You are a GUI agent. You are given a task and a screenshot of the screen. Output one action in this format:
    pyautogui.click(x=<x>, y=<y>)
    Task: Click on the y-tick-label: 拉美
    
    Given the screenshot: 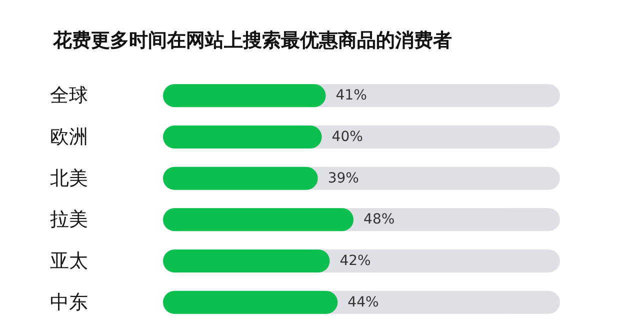 What is the action you would take?
    pyautogui.click(x=69, y=219)
    